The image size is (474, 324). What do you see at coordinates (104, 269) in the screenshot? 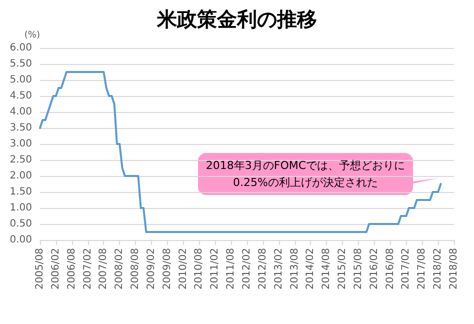
I see `x-tick-label: 2007/08` at bounding box center [104, 269].